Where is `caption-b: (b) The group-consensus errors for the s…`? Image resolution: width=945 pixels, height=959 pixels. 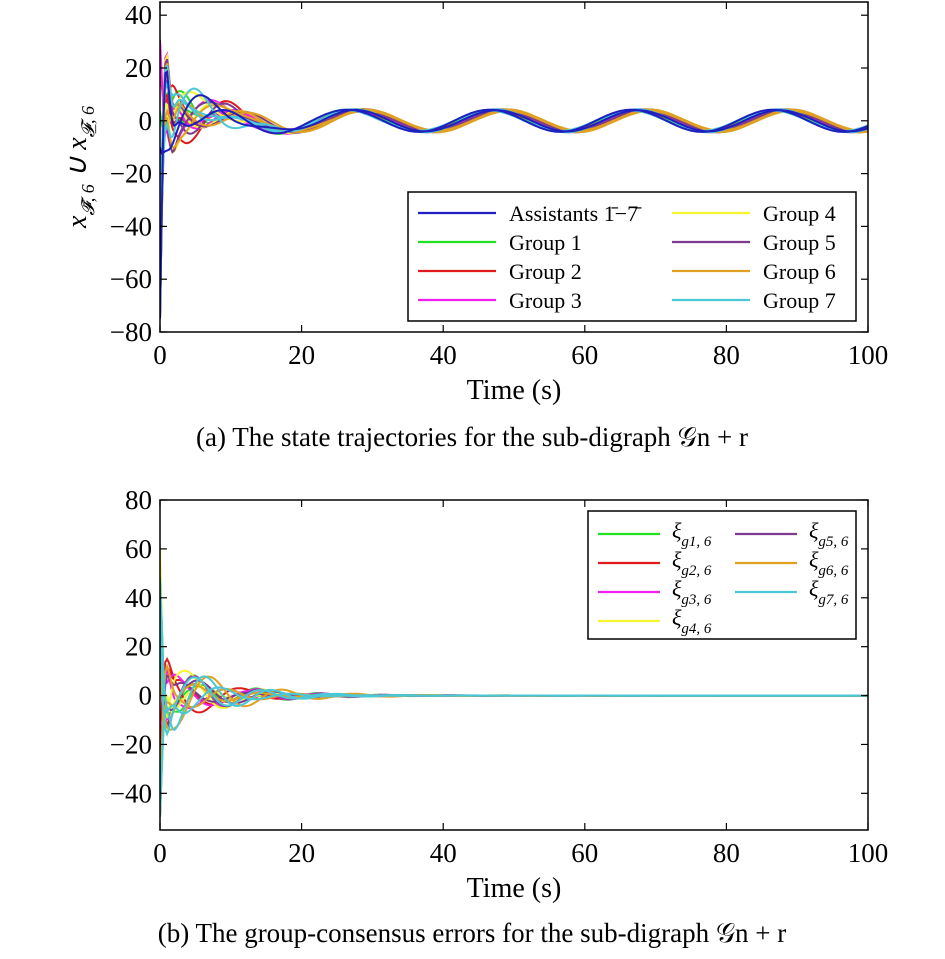 caption-b: (b) The group-consensus errors for the s… is located at coordinates (472, 933).